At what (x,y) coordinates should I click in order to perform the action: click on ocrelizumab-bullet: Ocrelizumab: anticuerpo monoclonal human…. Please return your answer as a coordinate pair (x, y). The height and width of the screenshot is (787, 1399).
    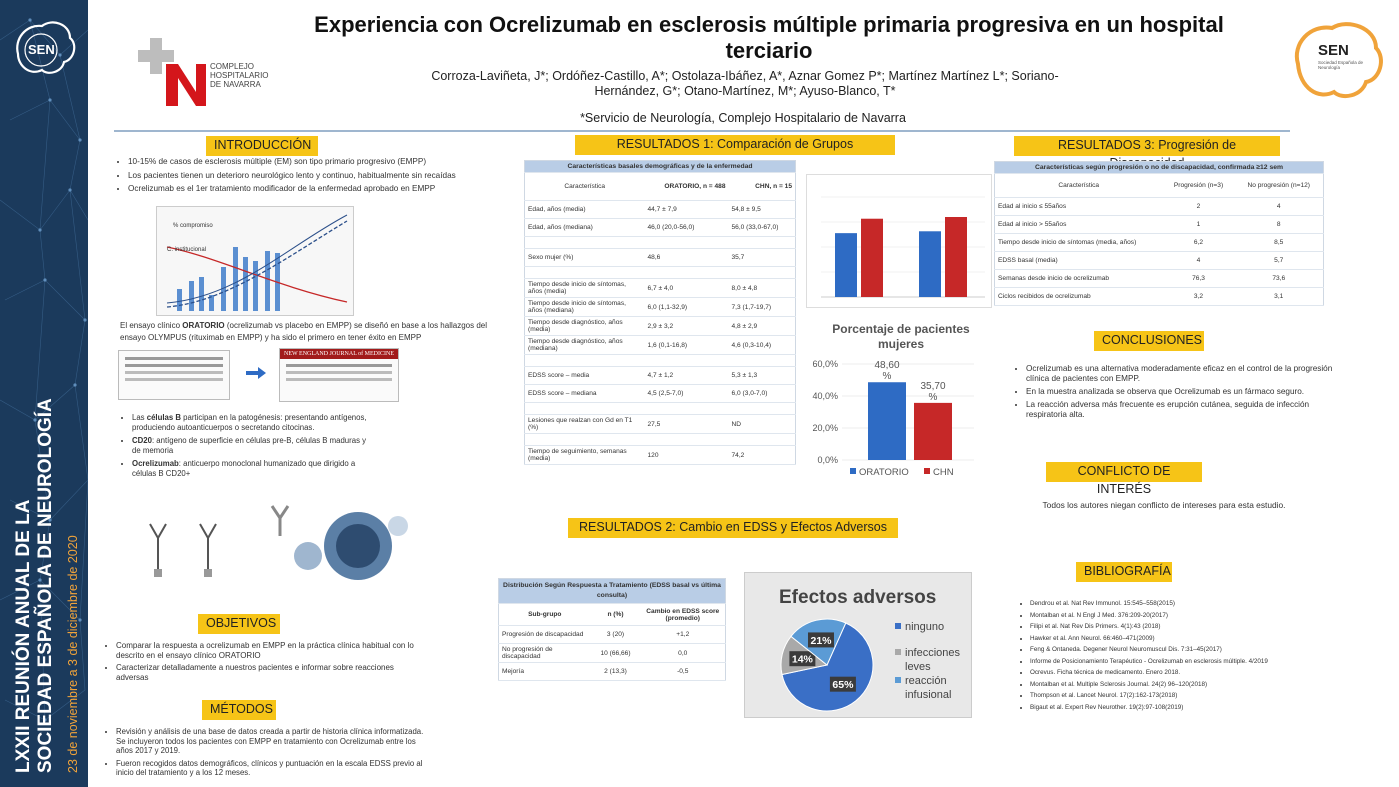
    Looking at the image, I should click on (251, 469).